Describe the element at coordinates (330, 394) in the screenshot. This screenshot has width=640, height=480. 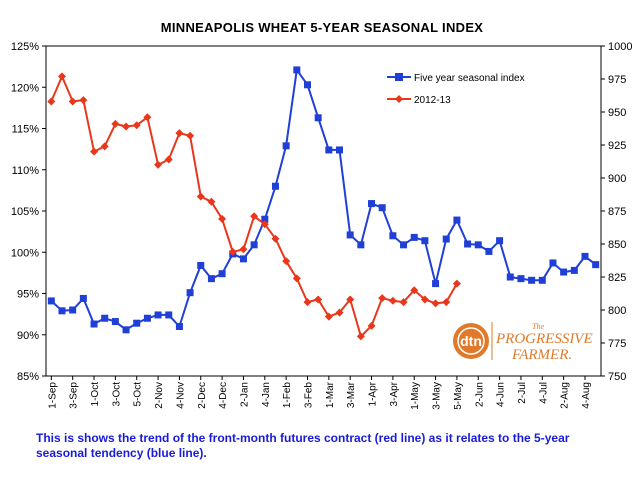
I see `x-axis-tick-label: 1-Mar` at that location.